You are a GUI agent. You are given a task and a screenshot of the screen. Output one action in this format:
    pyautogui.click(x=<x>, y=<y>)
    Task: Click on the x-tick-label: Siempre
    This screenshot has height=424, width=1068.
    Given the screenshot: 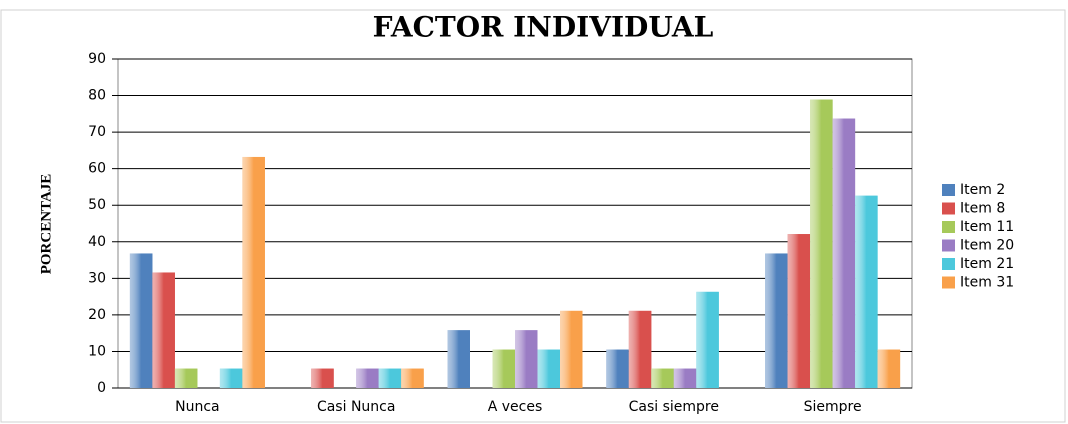 What is the action you would take?
    pyautogui.click(x=833, y=407)
    